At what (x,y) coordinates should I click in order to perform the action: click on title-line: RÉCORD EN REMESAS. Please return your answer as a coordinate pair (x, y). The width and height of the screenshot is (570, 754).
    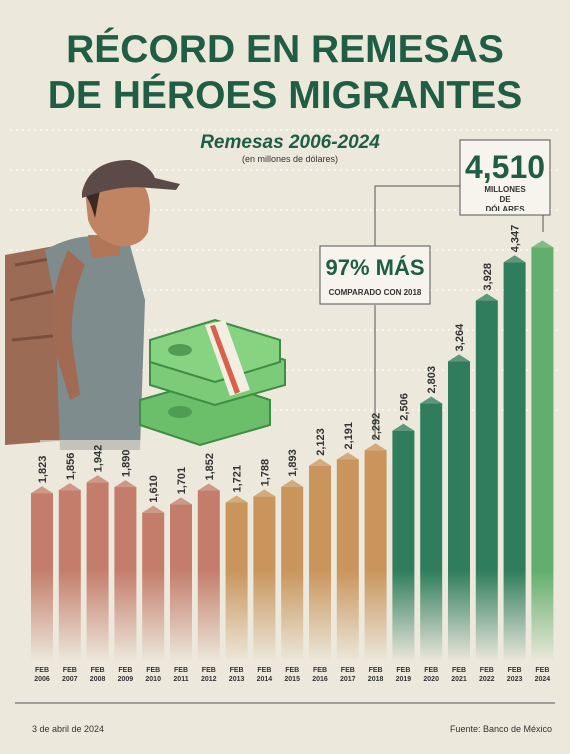
    Looking at the image, I should click on (285, 49).